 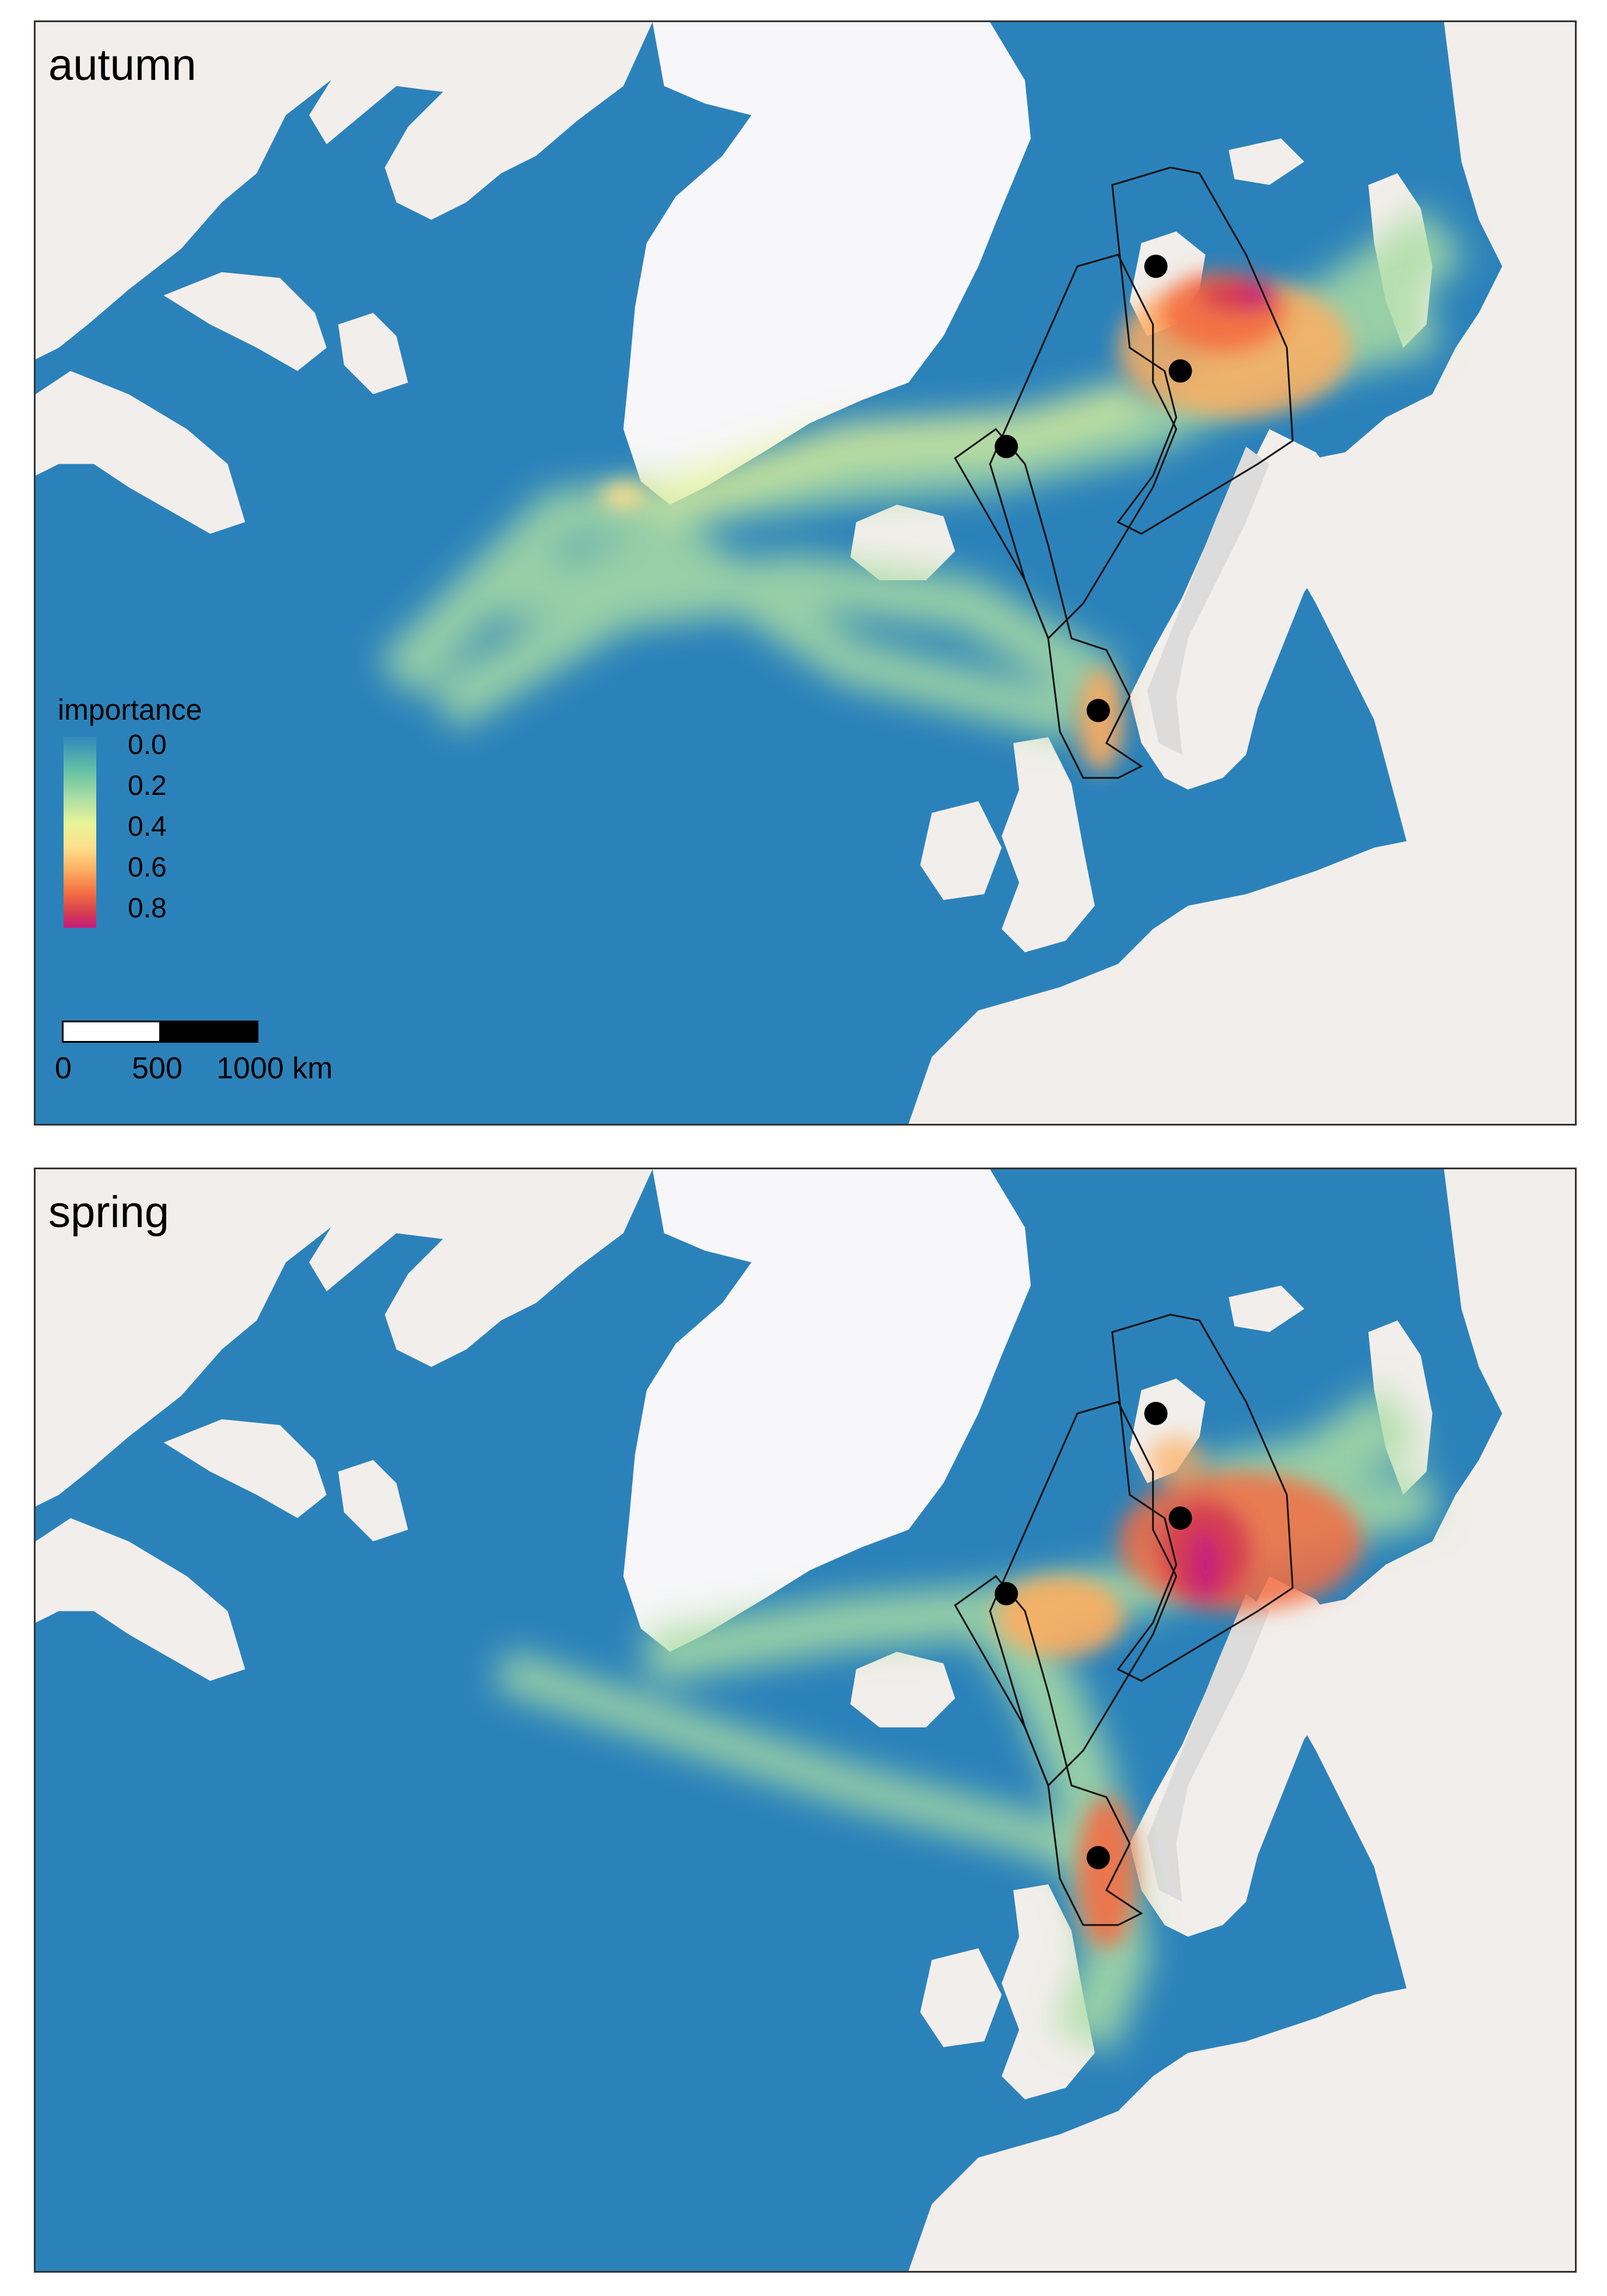 I want to click on land-novaya-zemlya, so click(x=1400, y=1407).